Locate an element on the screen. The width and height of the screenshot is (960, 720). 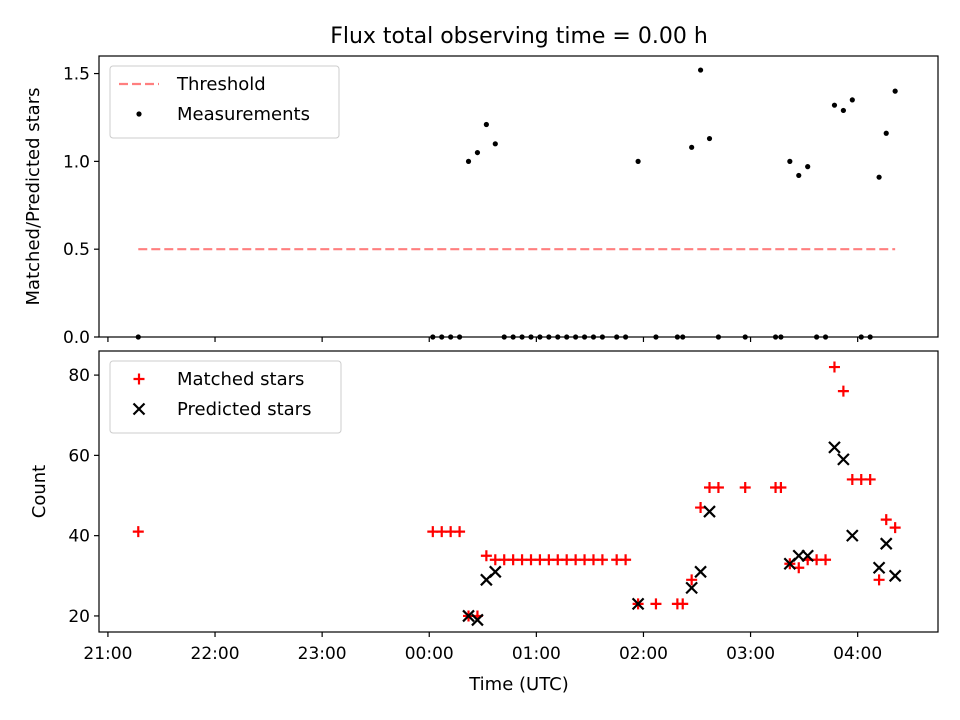
y-tick-label: 20 is located at coordinates (79, 617).